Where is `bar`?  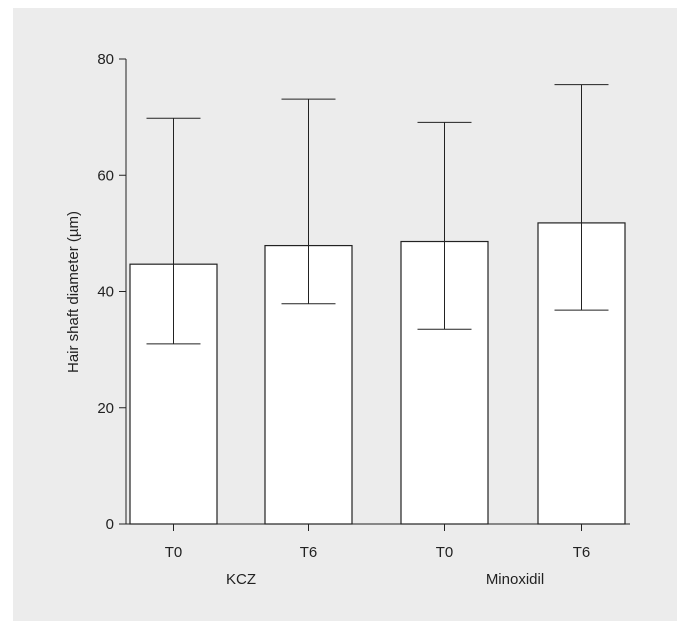 bar is located at coordinates (173, 394).